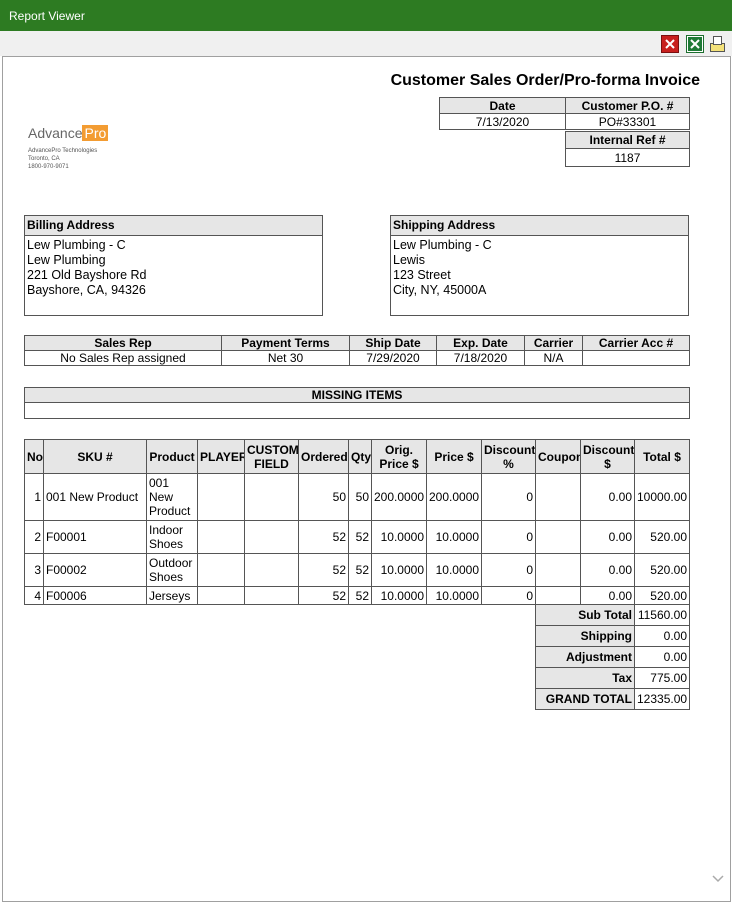  Describe the element at coordinates (539, 226) in the screenshot. I see `address-label: Shipping Address` at that location.